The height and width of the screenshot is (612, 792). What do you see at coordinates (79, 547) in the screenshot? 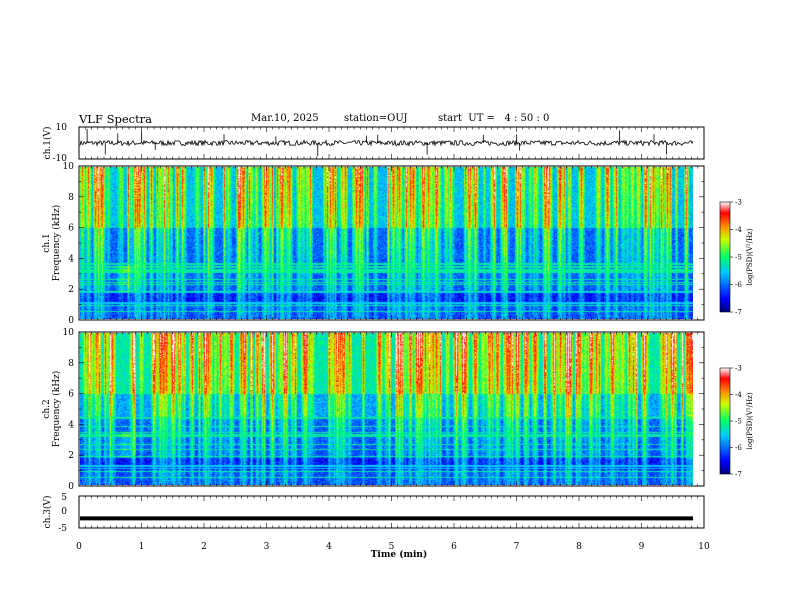
I see `x-tick-label: 0` at bounding box center [79, 547].